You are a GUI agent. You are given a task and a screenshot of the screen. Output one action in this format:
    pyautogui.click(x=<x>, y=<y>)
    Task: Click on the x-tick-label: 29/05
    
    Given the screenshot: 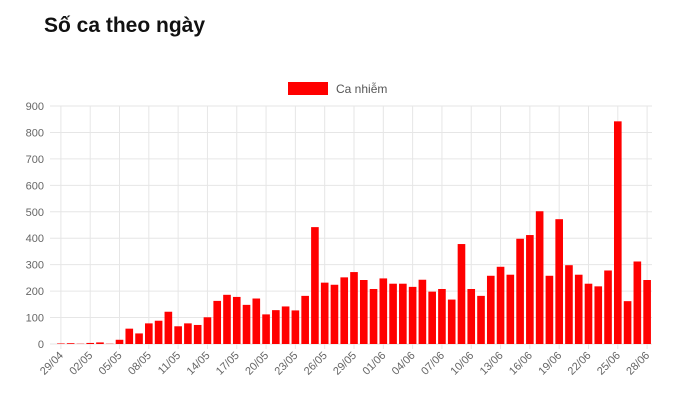 What is the action you would take?
    pyautogui.click(x=345, y=364)
    